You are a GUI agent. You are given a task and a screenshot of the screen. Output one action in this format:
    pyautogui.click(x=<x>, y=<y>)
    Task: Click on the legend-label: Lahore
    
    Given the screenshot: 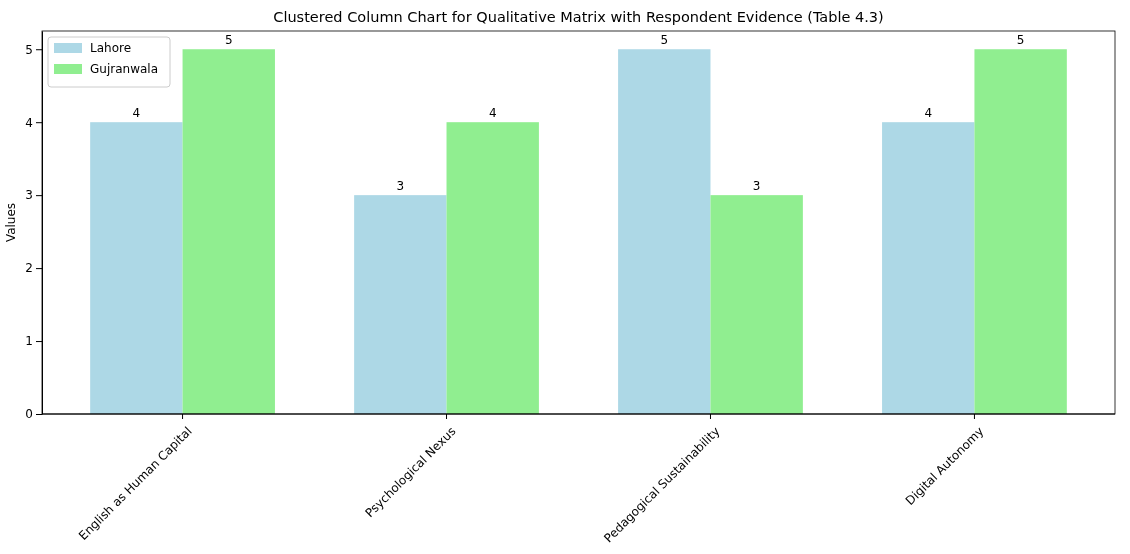 What is the action you would take?
    pyautogui.click(x=111, y=48)
    